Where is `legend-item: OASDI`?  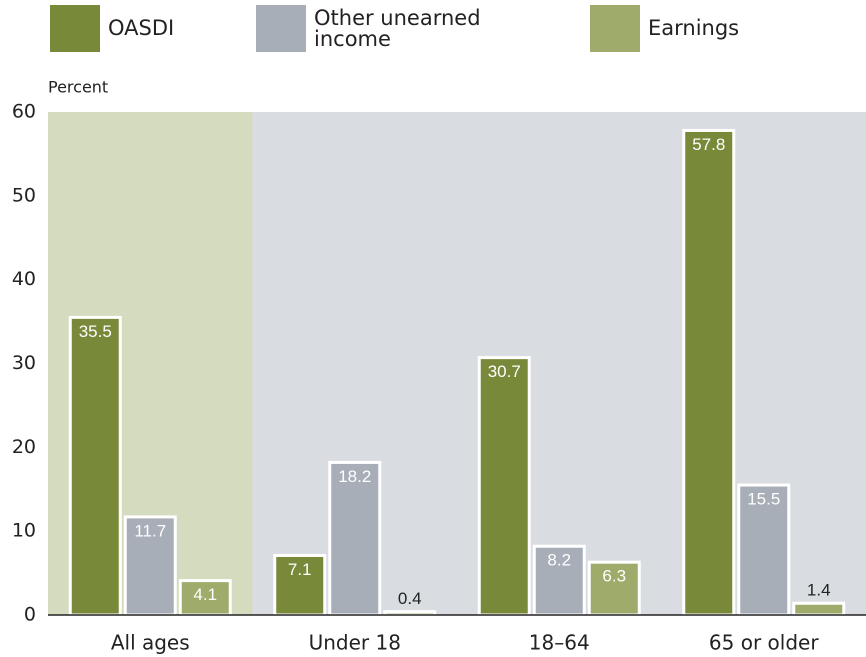
legend-item: OASDI is located at coordinates (112, 28).